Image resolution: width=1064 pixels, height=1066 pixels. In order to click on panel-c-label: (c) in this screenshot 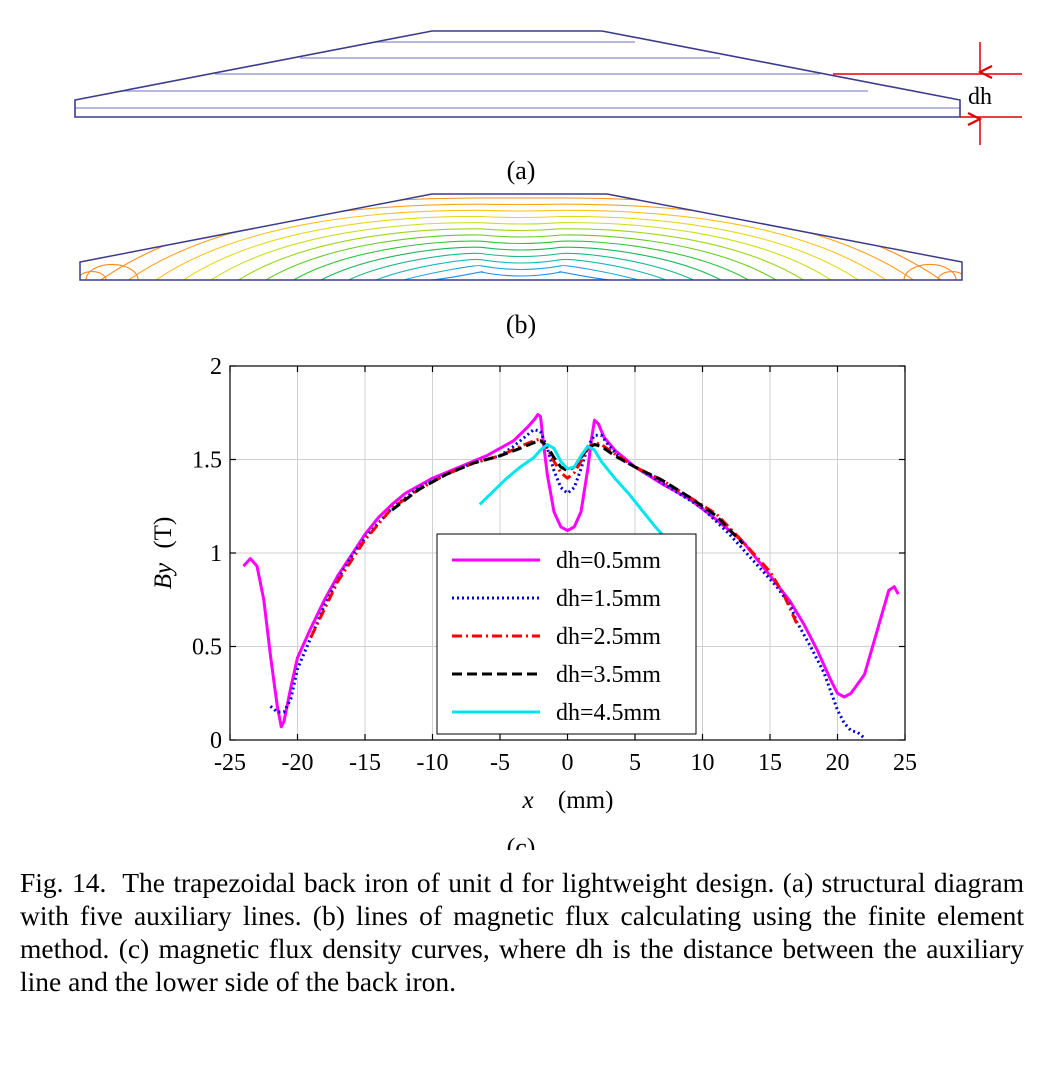, I will do `click(521, 841)`.